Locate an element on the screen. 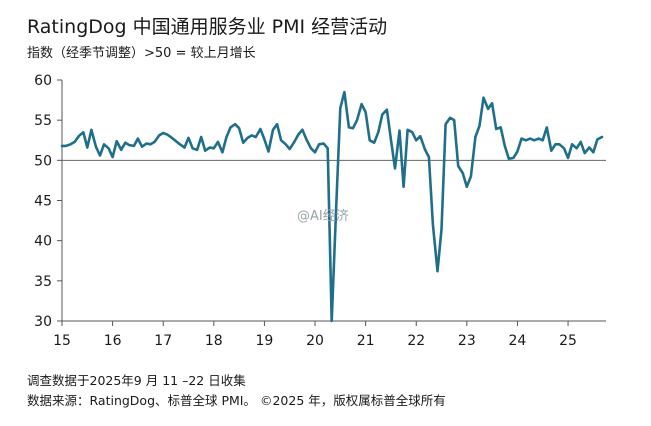 Image resolution: width=651 pixels, height=426 pixels. y-tick-label: 40 is located at coordinates (43, 242).